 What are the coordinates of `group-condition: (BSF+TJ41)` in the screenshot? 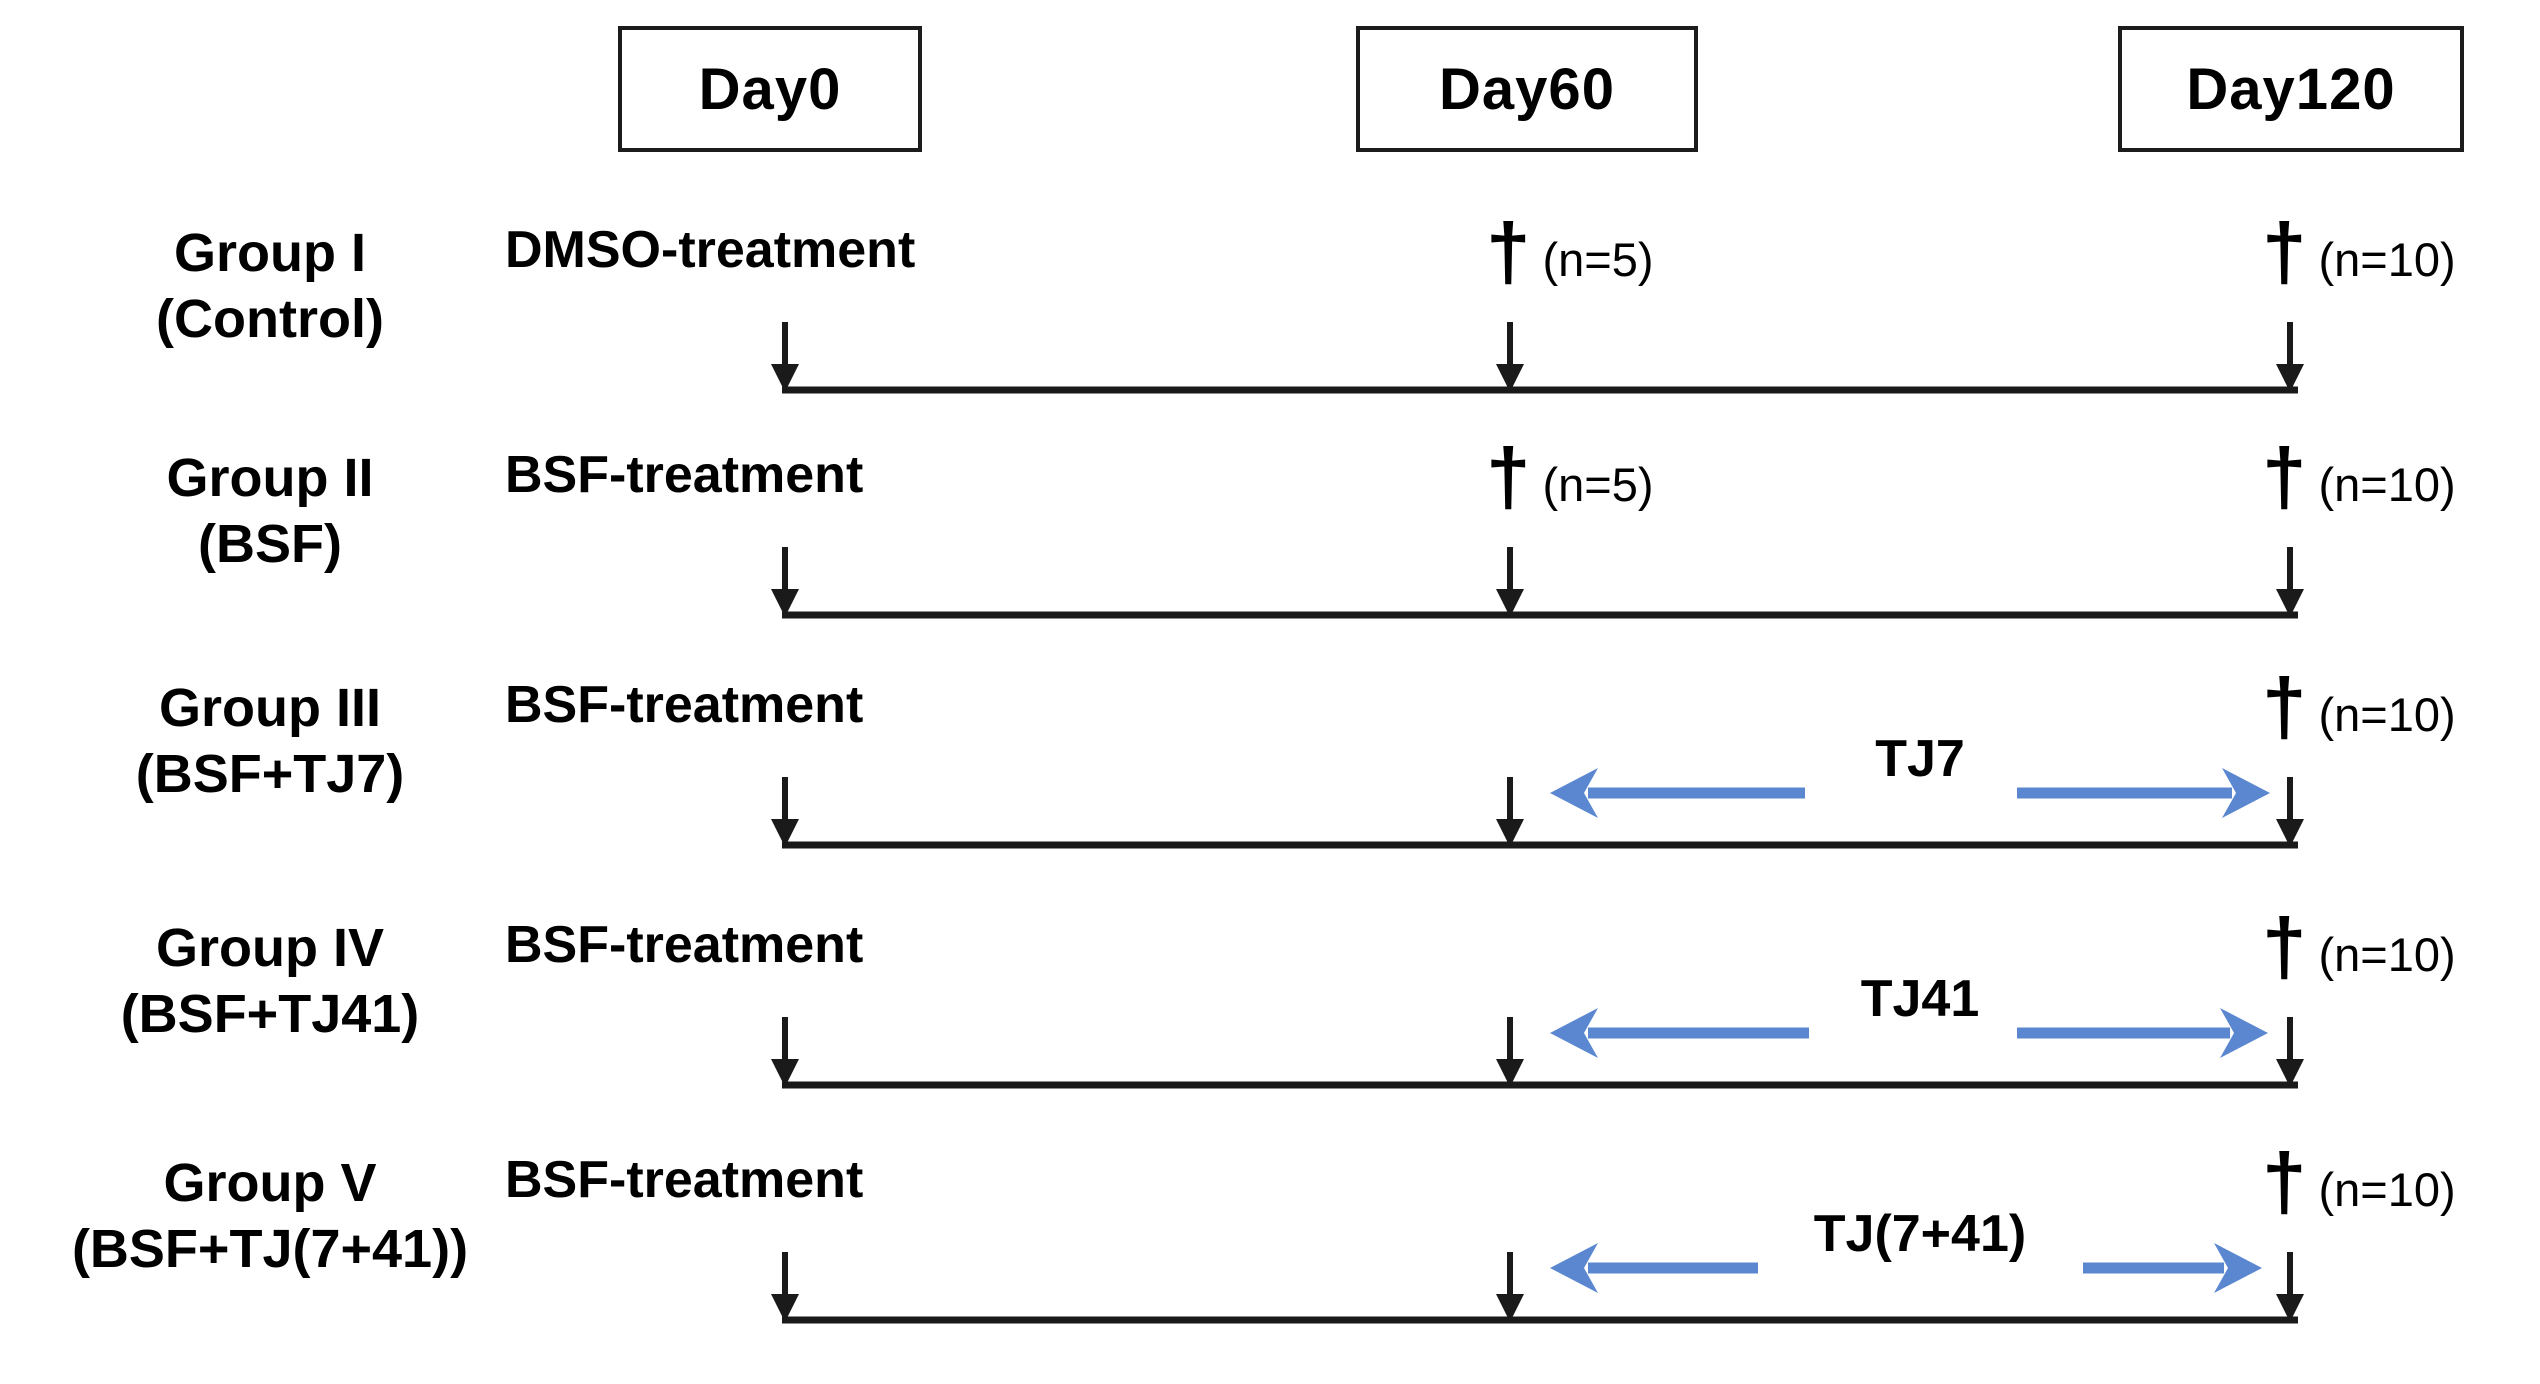 It's located at (270, 1014).